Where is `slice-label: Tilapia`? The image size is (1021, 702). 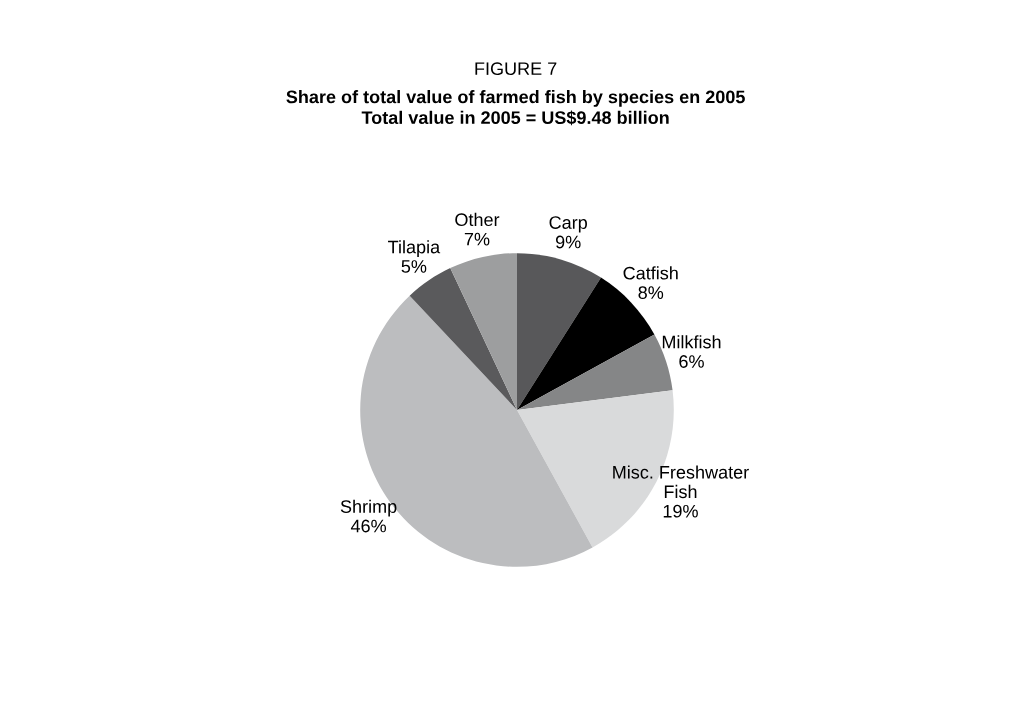
slice-label: Tilapia is located at coordinates (414, 248).